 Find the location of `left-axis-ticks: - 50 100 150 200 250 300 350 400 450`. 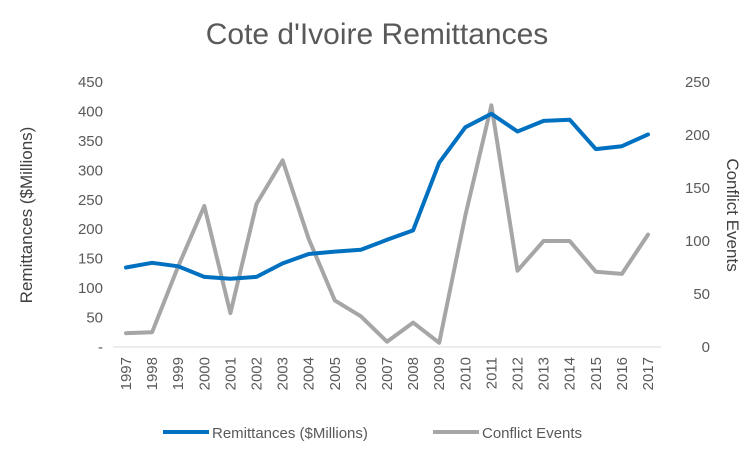

left-axis-ticks: - 50 100 150 200 250 300 350 400 450 is located at coordinates (90, 215).